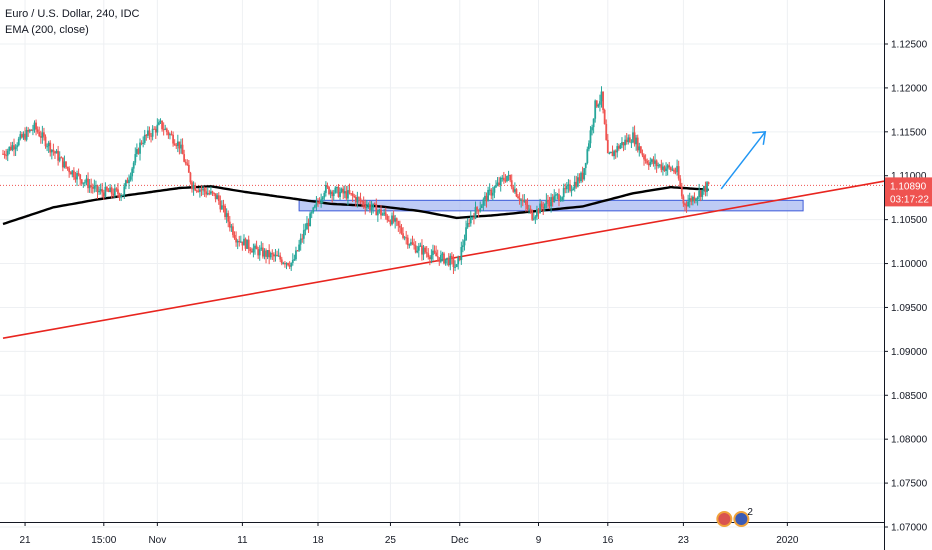 This screenshot has width=932, height=550. I want to click on price-tick-label: 1.12000, so click(909, 88).